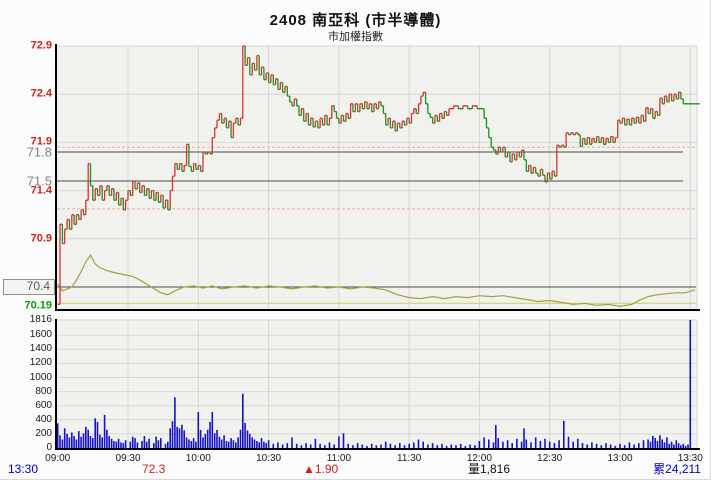  Describe the element at coordinates (321, 469) in the screenshot. I see `price-change-badge: ▲1.90` at that location.